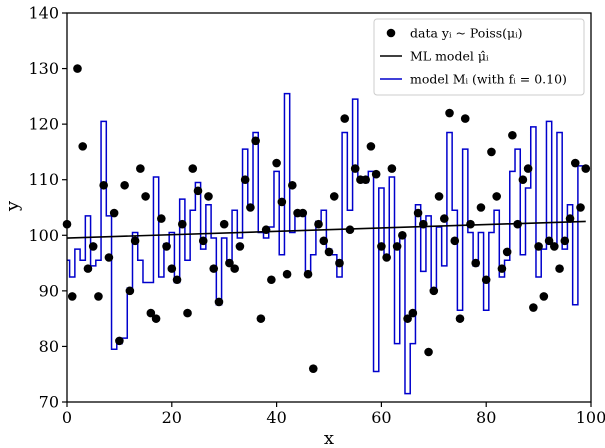 The width and height of the screenshot is (605, 448). What do you see at coordinates (381, 417) in the screenshot?
I see `x-tick-label-60: 60` at bounding box center [381, 417].